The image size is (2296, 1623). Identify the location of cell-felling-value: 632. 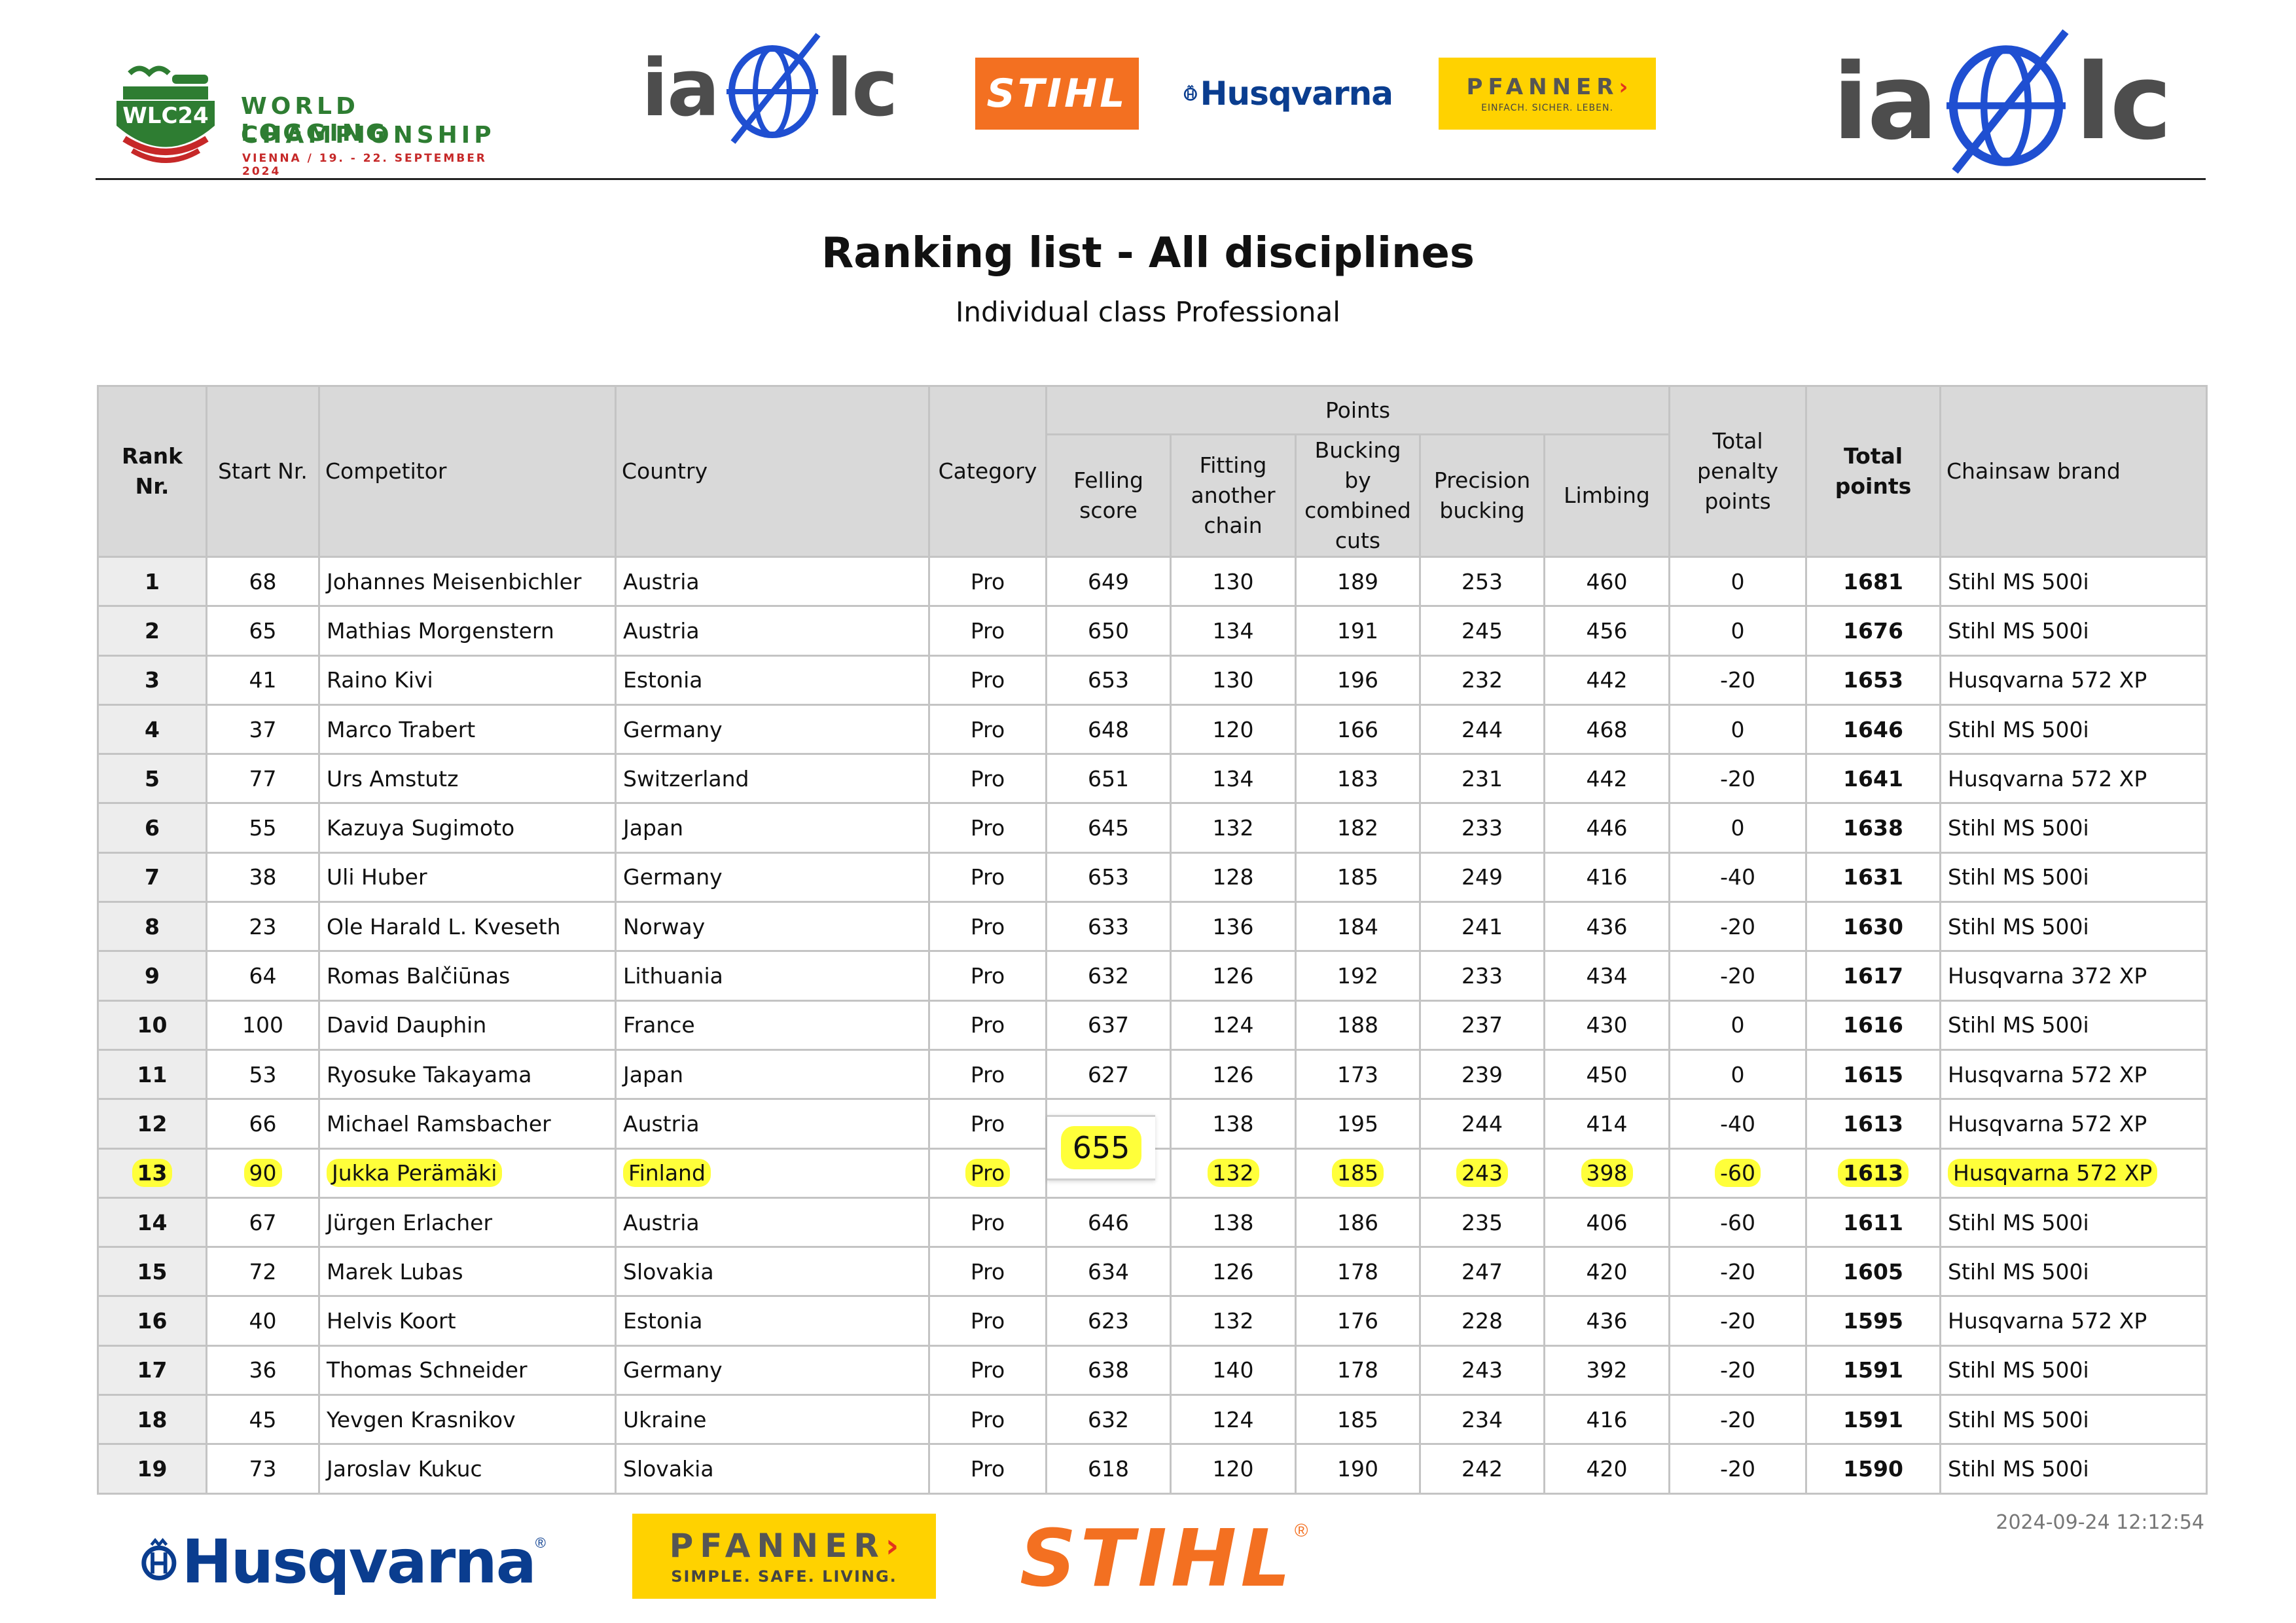
(1108, 1419).